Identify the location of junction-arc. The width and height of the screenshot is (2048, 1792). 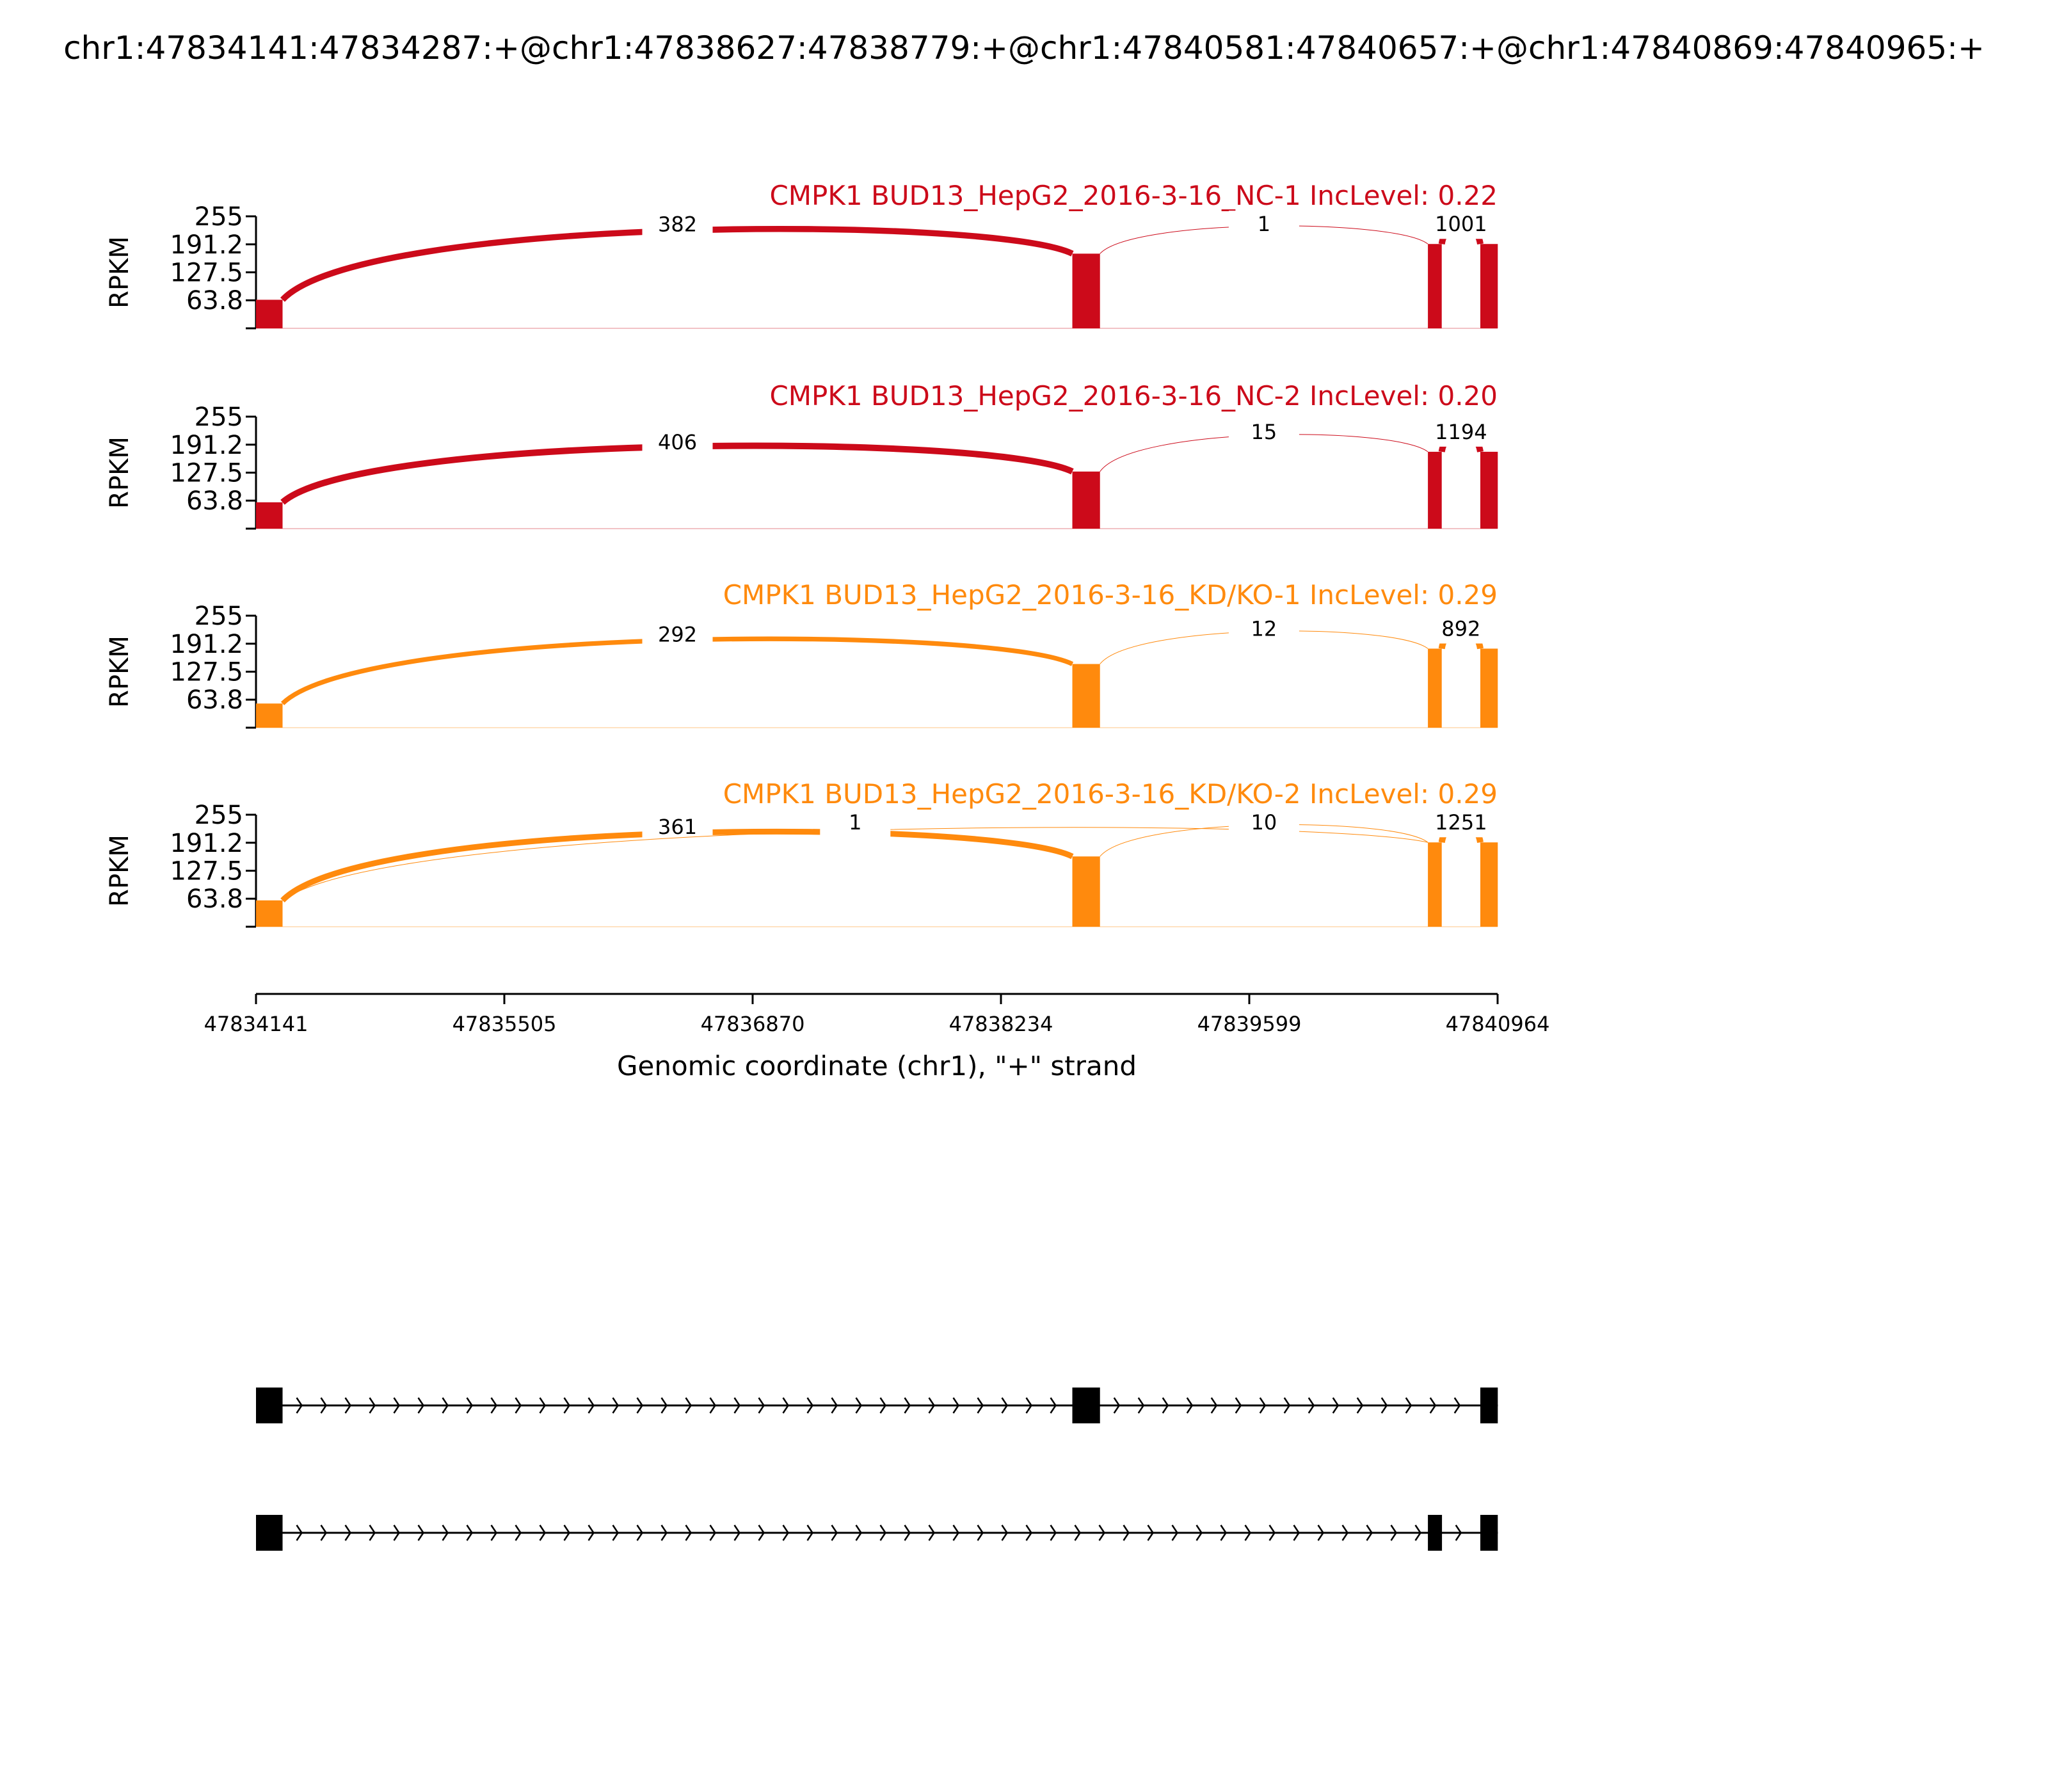
(677, 865).